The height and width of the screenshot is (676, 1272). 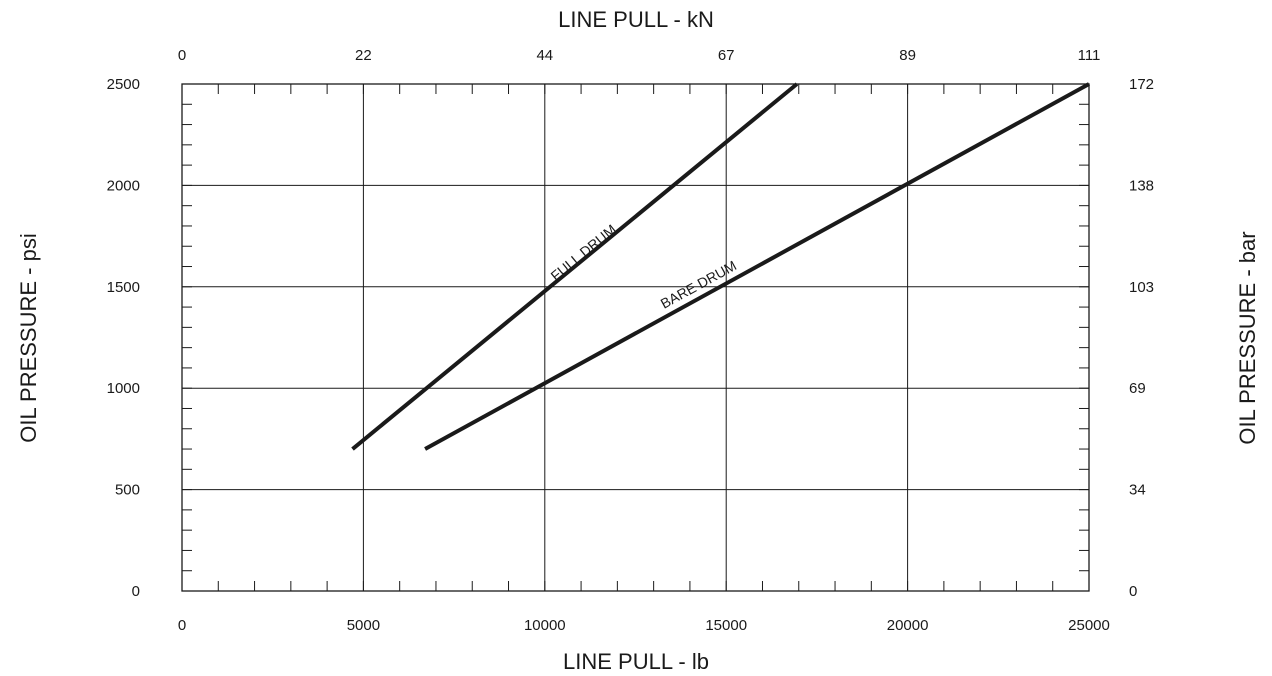 What do you see at coordinates (584, 252) in the screenshot?
I see `series-label-full-drum: FULL DRUM` at bounding box center [584, 252].